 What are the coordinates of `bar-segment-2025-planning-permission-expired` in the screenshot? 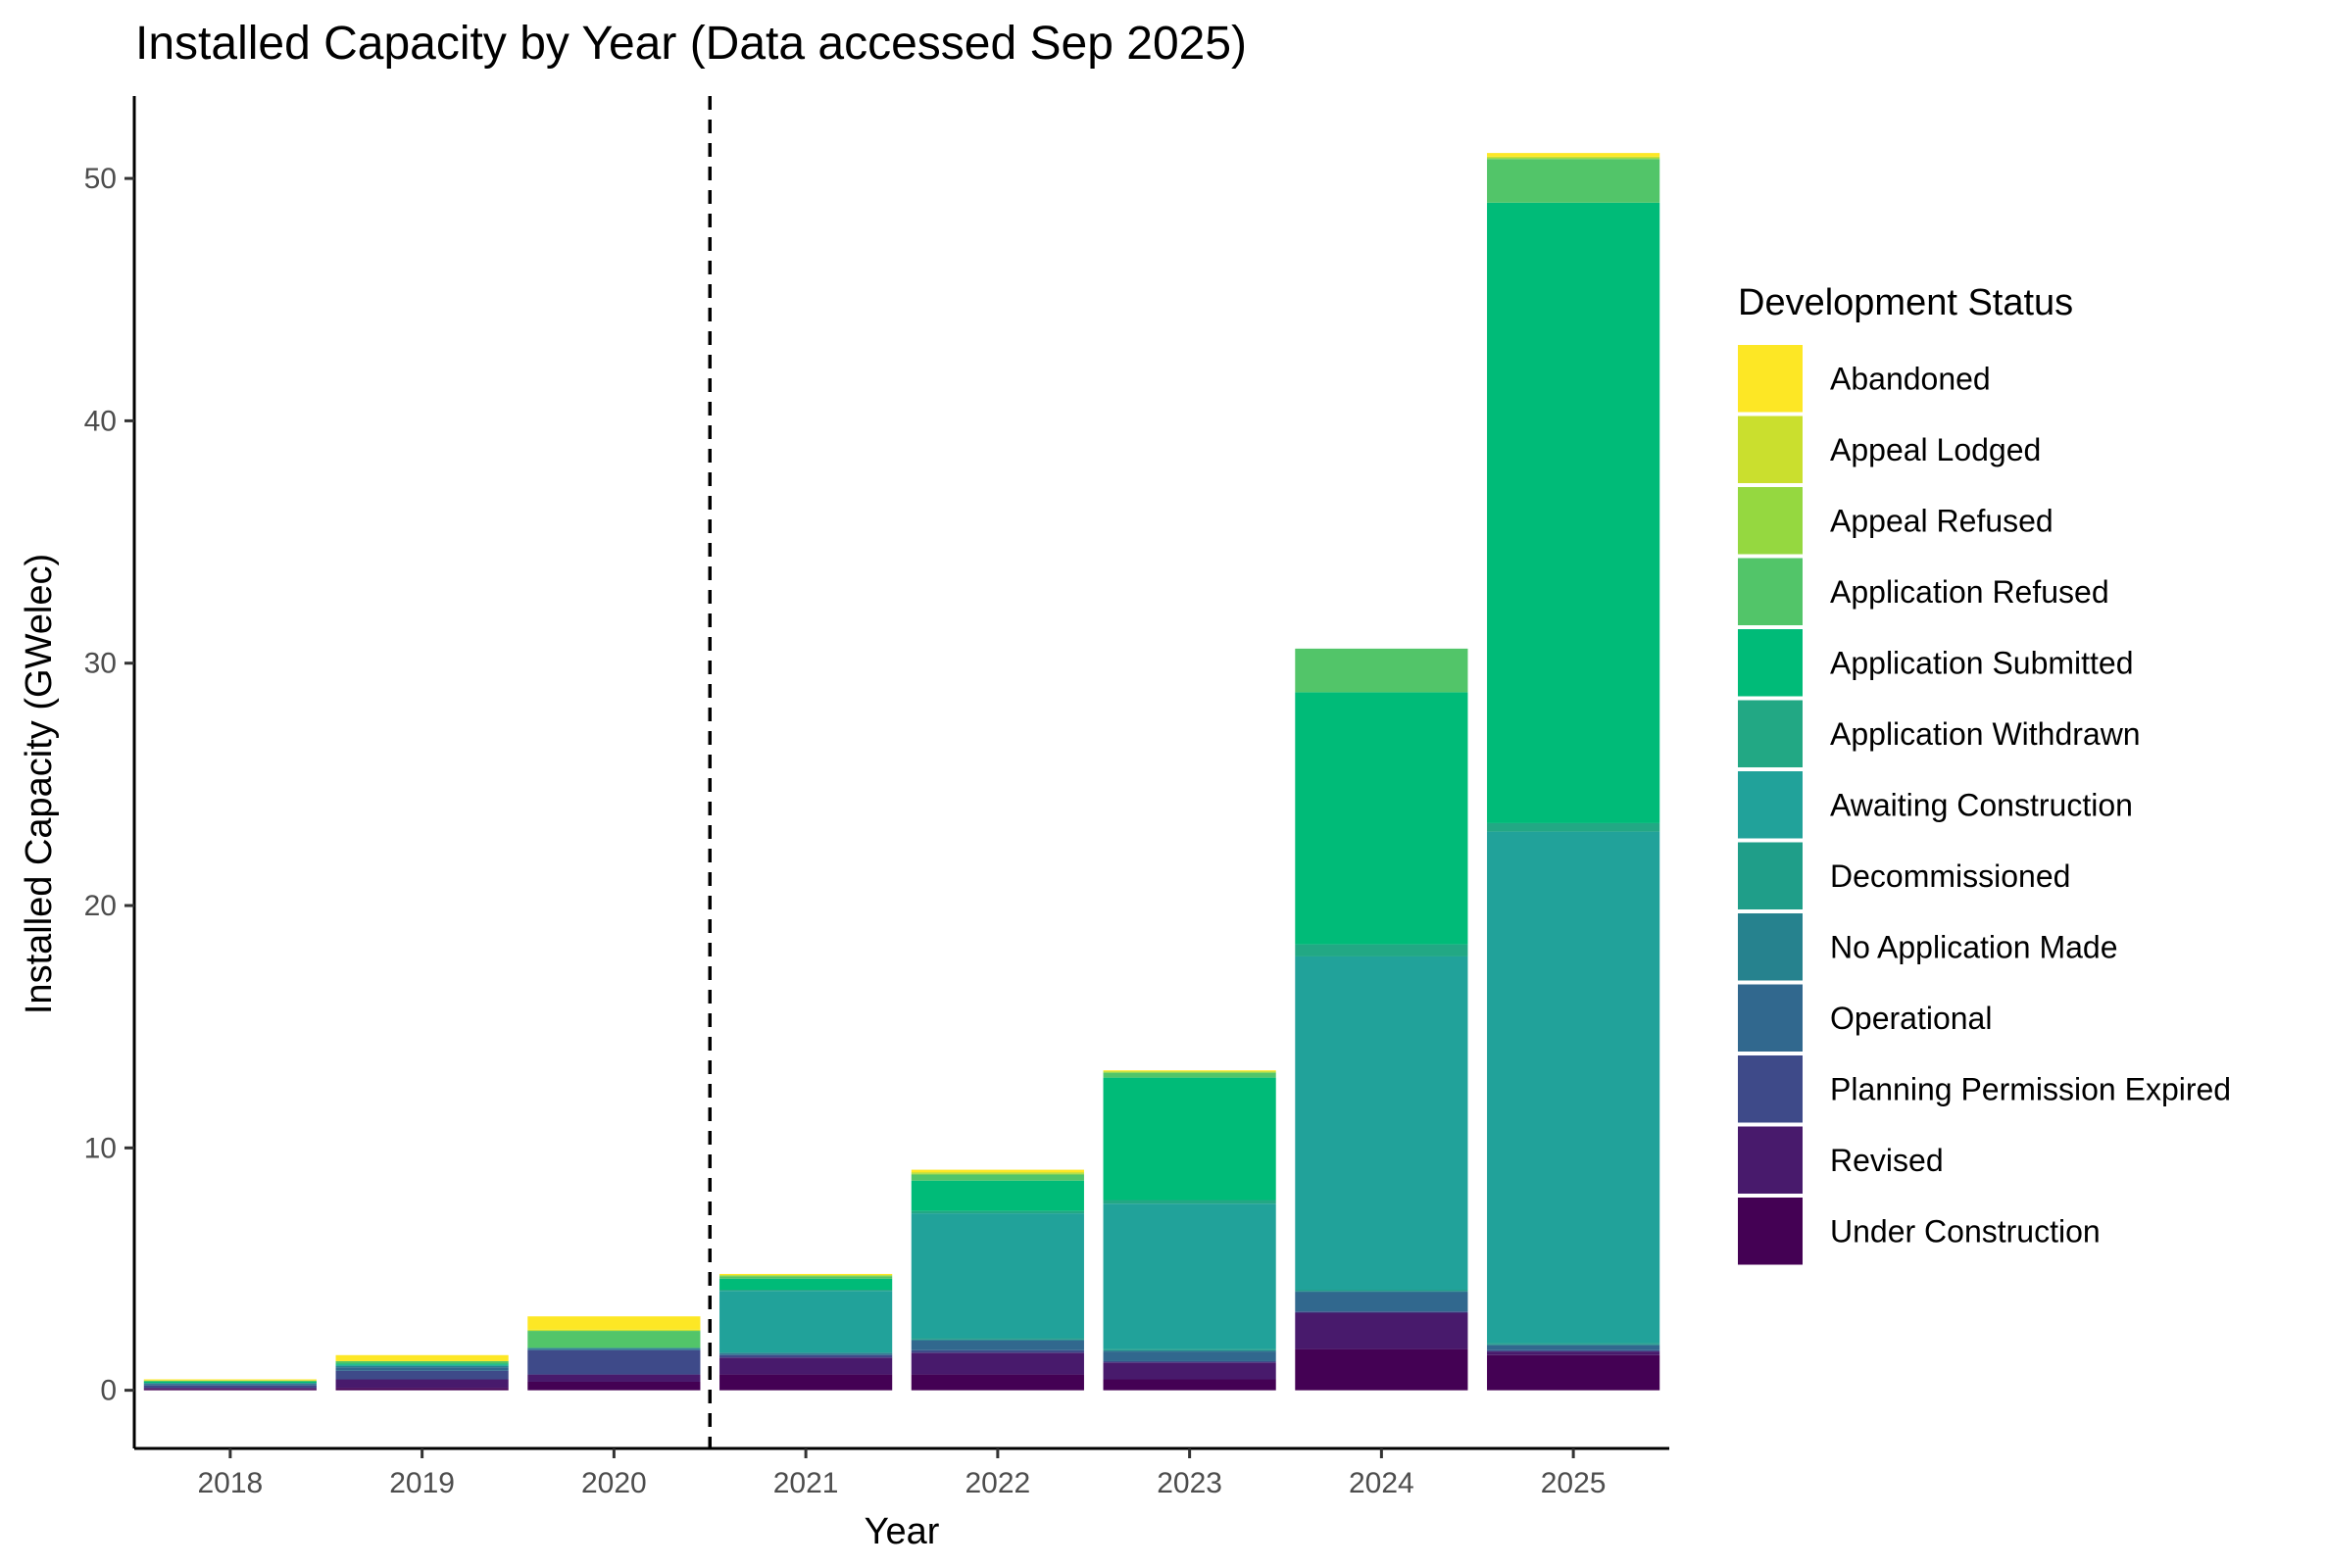 It's located at (1574, 1350).